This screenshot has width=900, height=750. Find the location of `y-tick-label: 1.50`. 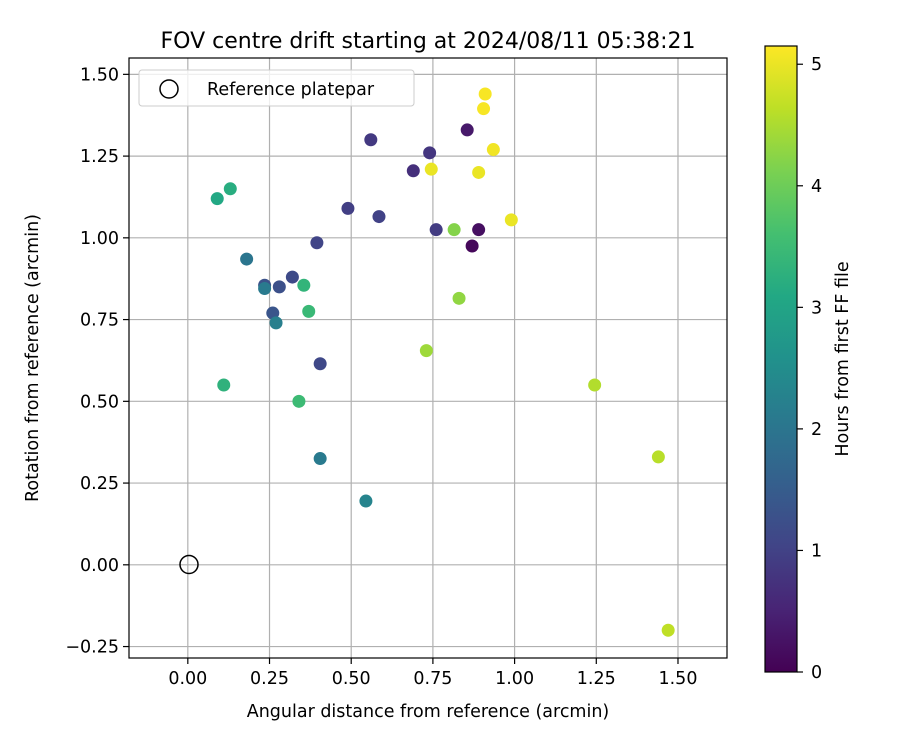

y-tick-label: 1.50 is located at coordinates (99, 75).